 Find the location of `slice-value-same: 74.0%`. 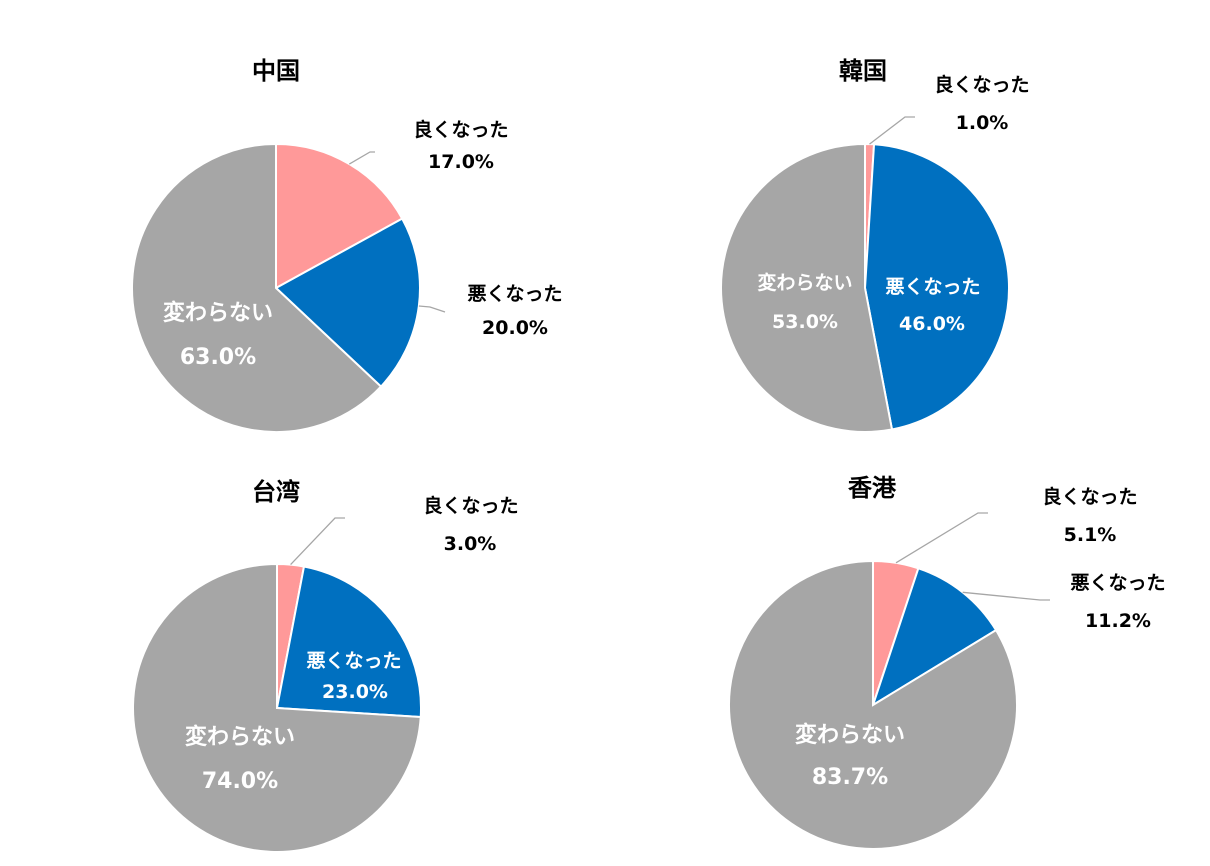

slice-value-same: 74.0% is located at coordinates (240, 781).